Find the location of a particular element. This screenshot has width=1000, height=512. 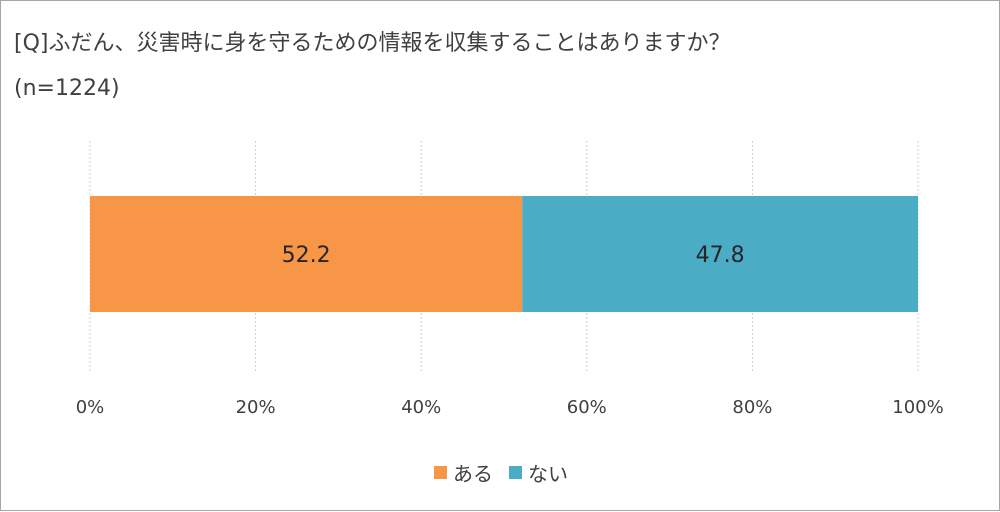

legend-swatch-aru is located at coordinates (440, 472).